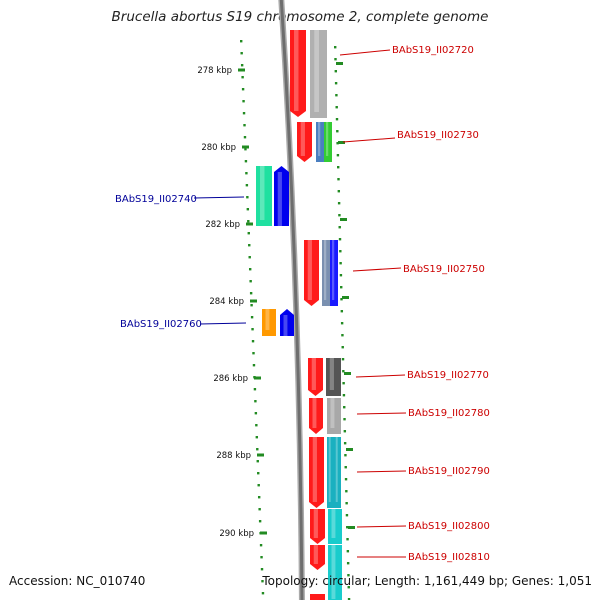 This screenshot has height=600, width=600. I want to click on gene-block-babs19-ii02720-shine, so click(317, 71).